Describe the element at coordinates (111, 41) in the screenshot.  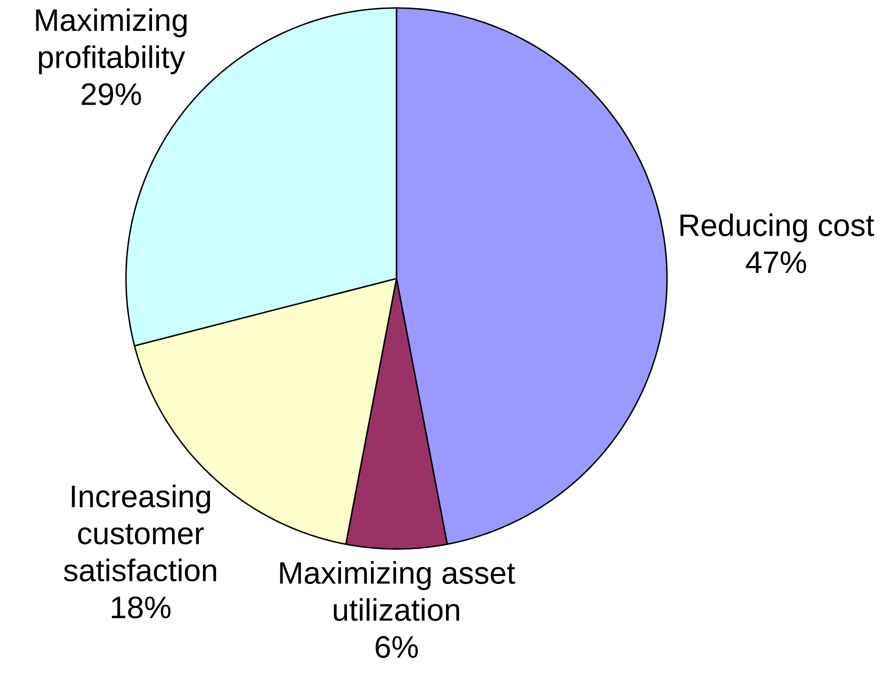
I see `slice-label: Maximizing profitability` at that location.